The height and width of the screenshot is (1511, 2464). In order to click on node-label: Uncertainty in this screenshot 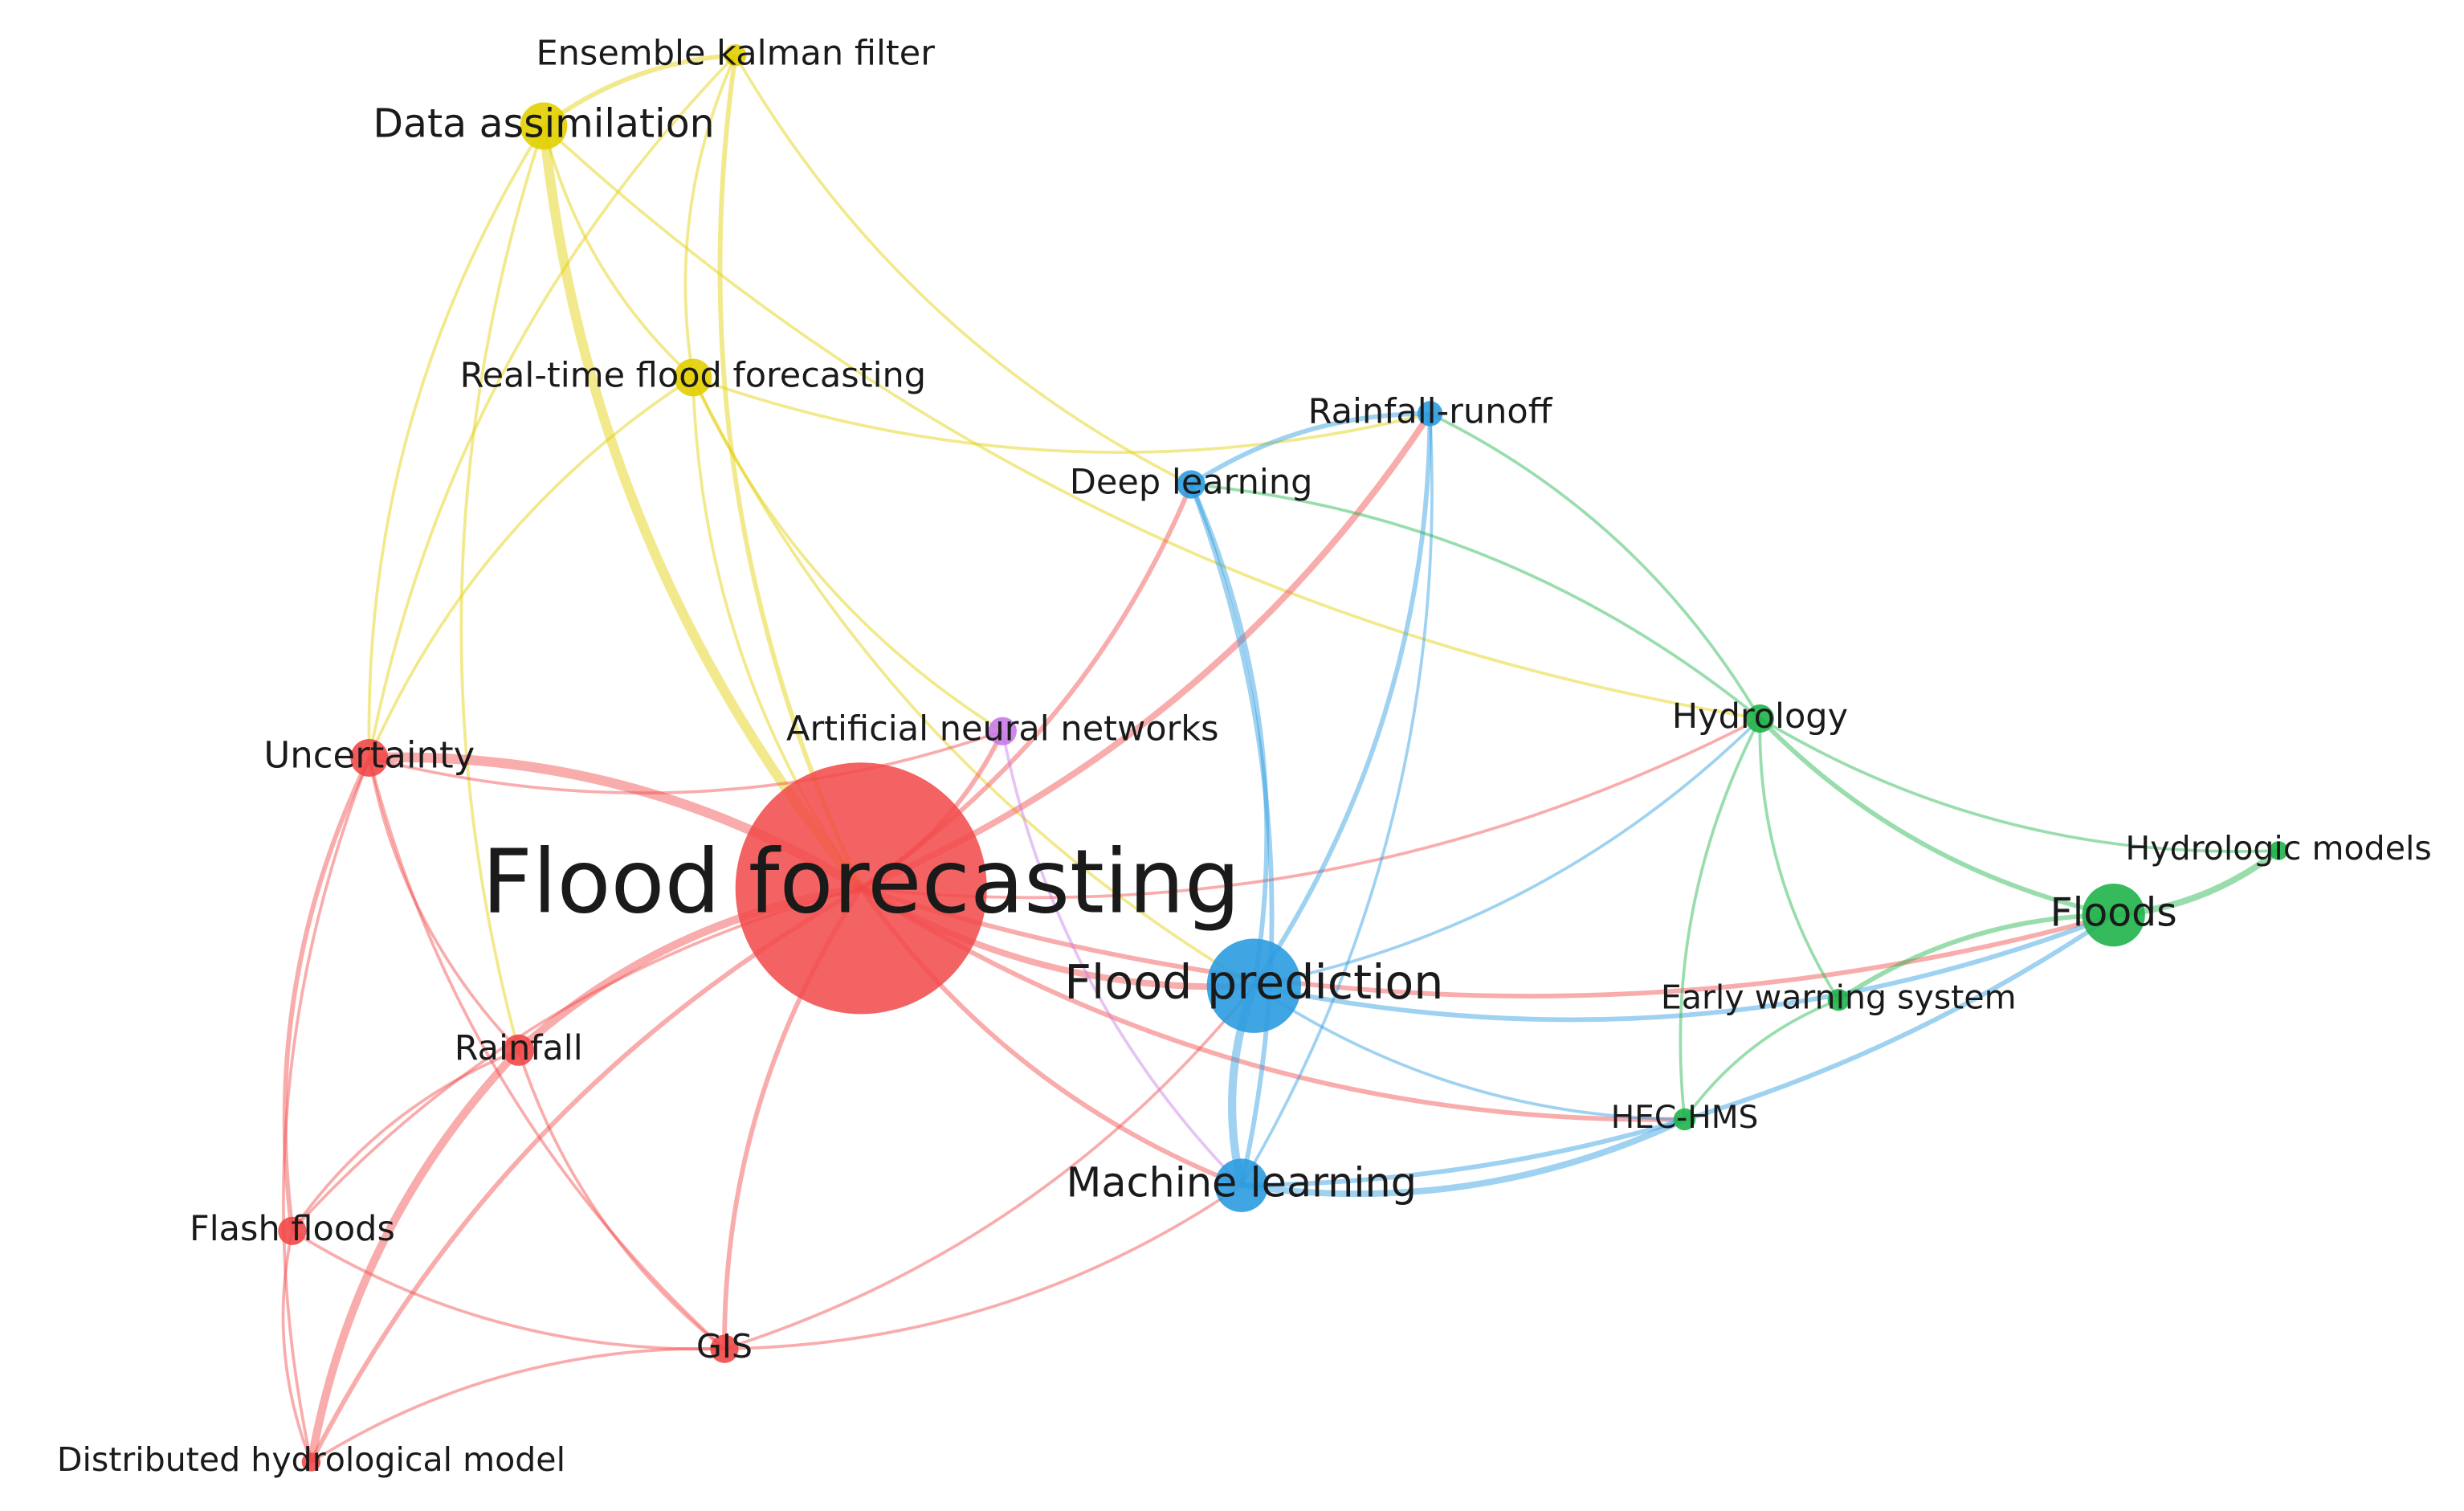, I will do `click(369, 754)`.